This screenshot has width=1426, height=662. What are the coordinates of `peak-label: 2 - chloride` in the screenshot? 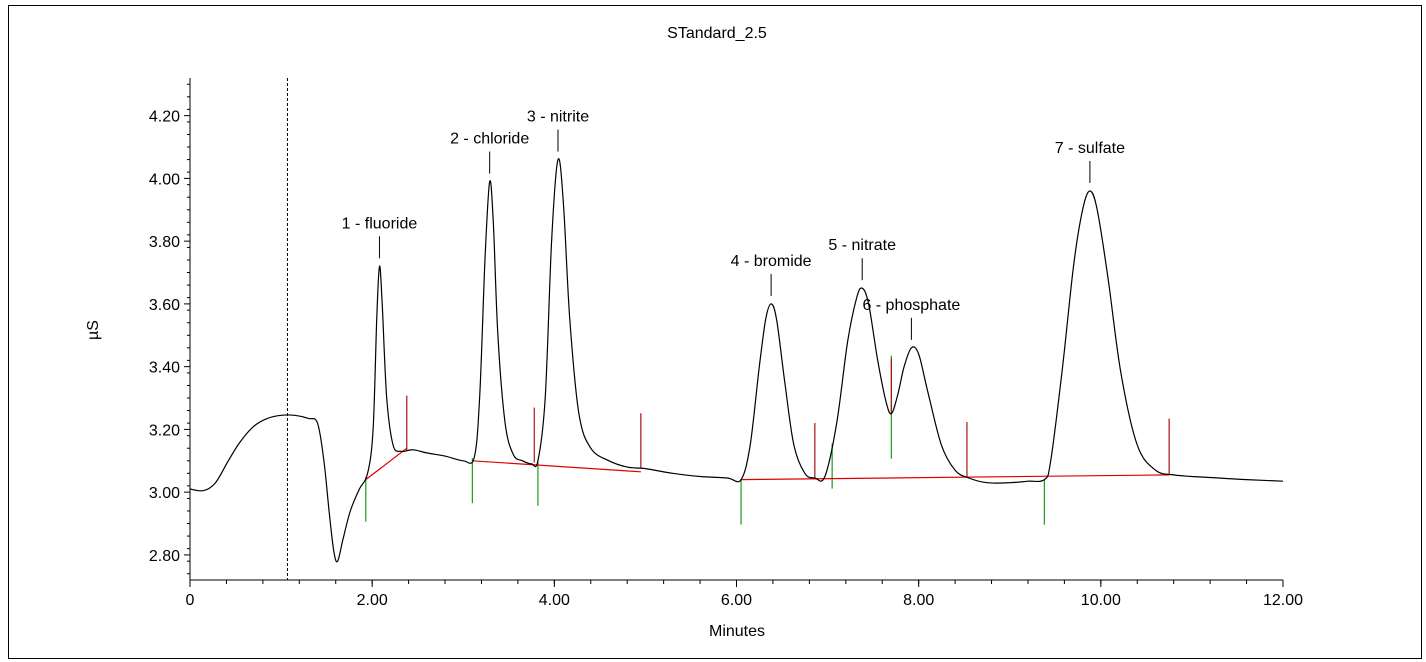 It's located at (489, 139).